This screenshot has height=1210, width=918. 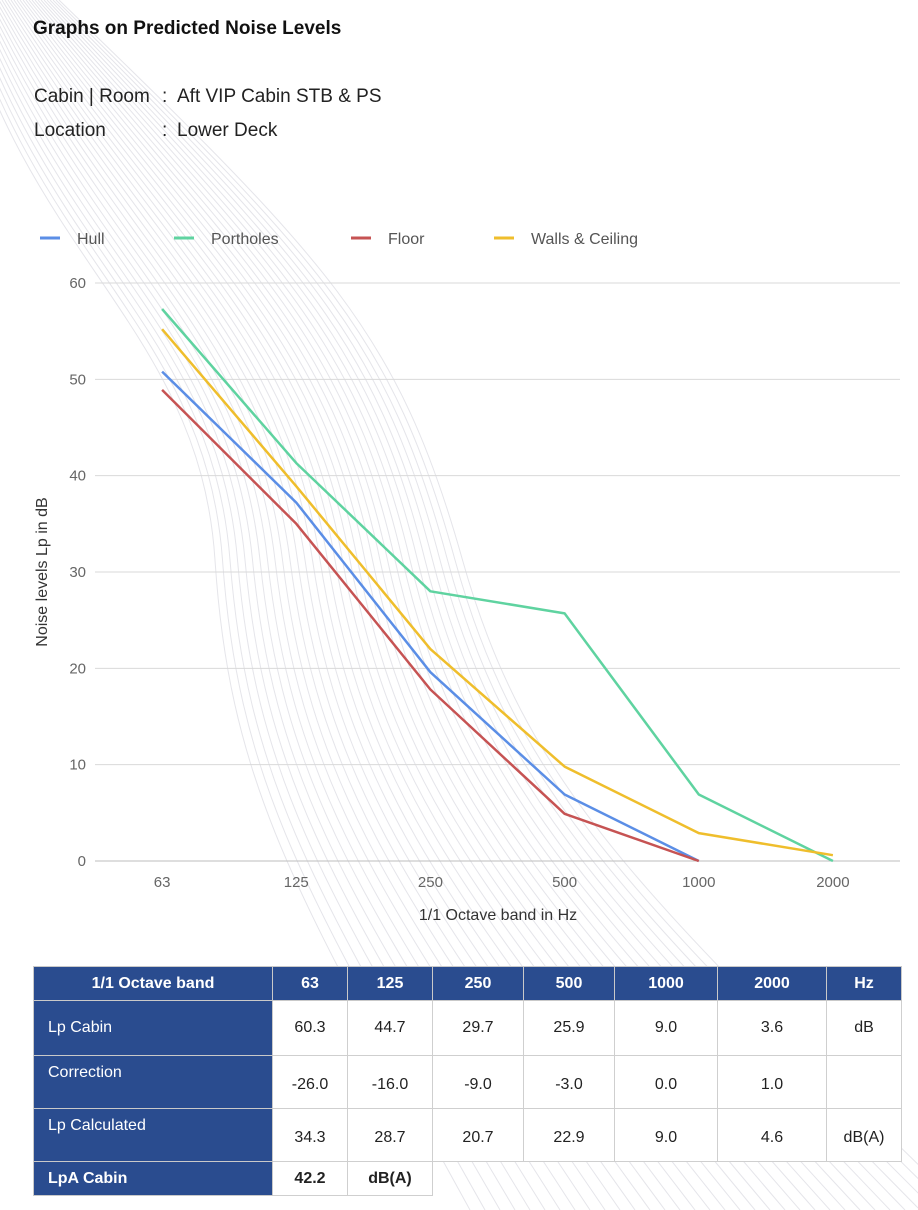 I want to click on y-tick-label: 20, so click(x=77, y=668).